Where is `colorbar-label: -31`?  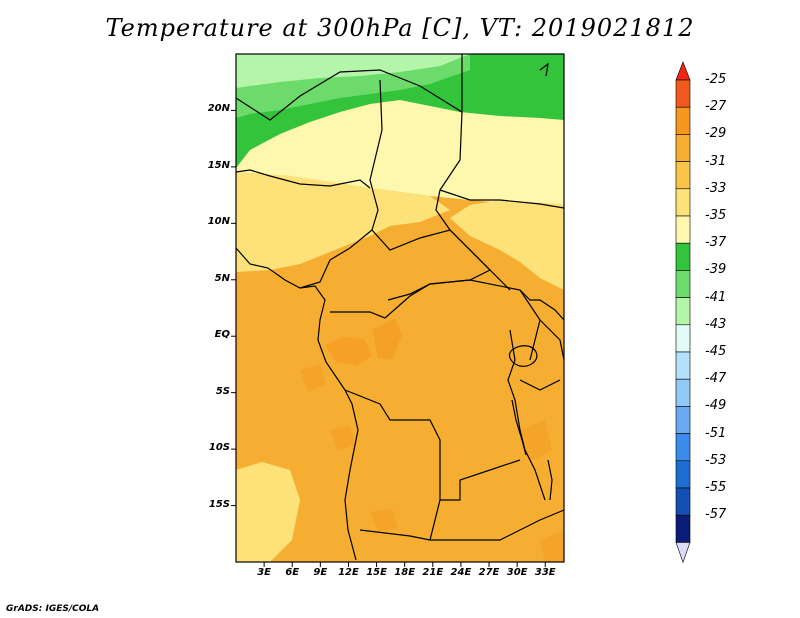 colorbar-label: -31 is located at coordinates (716, 161).